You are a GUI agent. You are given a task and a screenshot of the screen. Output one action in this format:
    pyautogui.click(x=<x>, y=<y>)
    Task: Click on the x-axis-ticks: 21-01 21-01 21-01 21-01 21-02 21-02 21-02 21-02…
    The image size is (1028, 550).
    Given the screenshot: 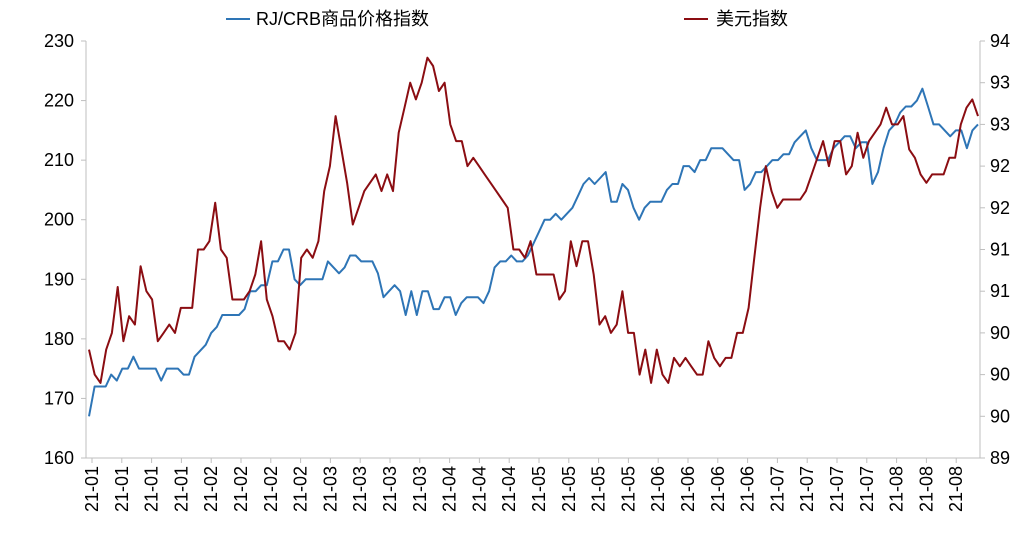 What is the action you would take?
    pyautogui.click(x=524, y=485)
    